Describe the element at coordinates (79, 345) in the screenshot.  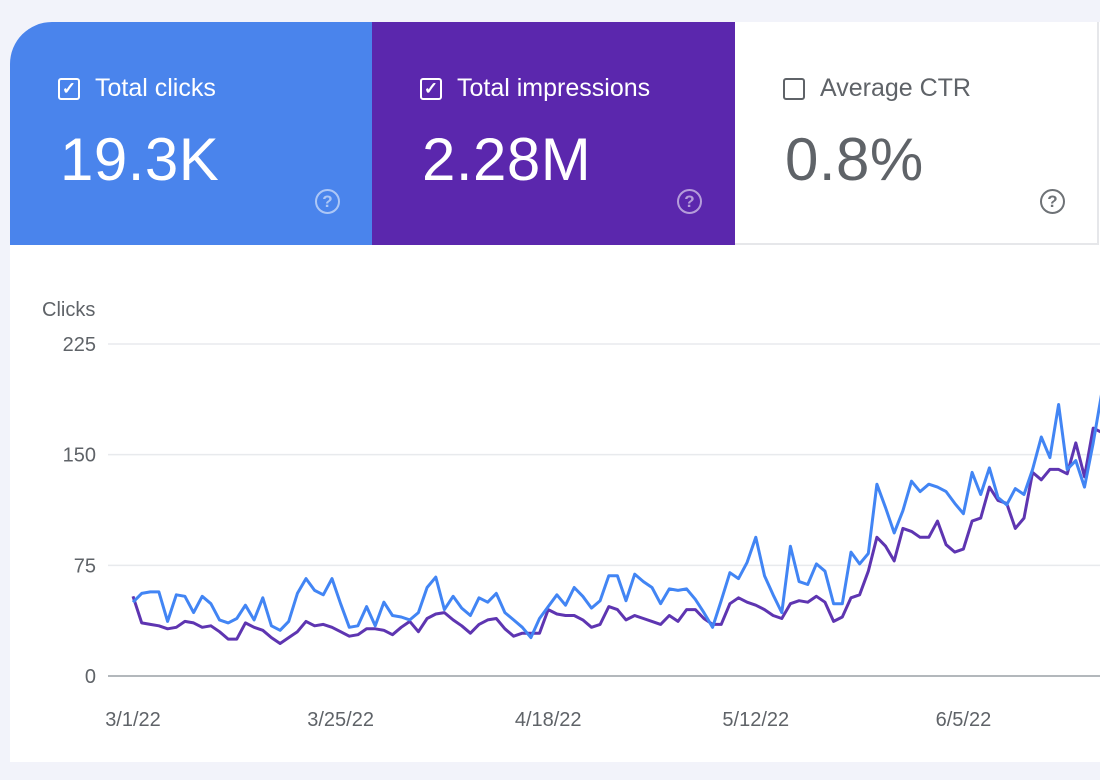
I see `y-tick-label: 225` at that location.